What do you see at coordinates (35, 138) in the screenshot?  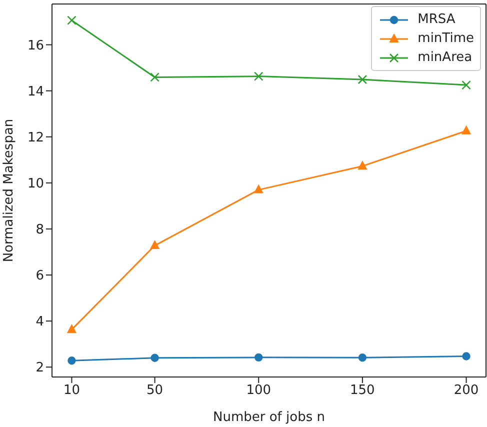 I see `y-tick-label: 12` at bounding box center [35, 138].